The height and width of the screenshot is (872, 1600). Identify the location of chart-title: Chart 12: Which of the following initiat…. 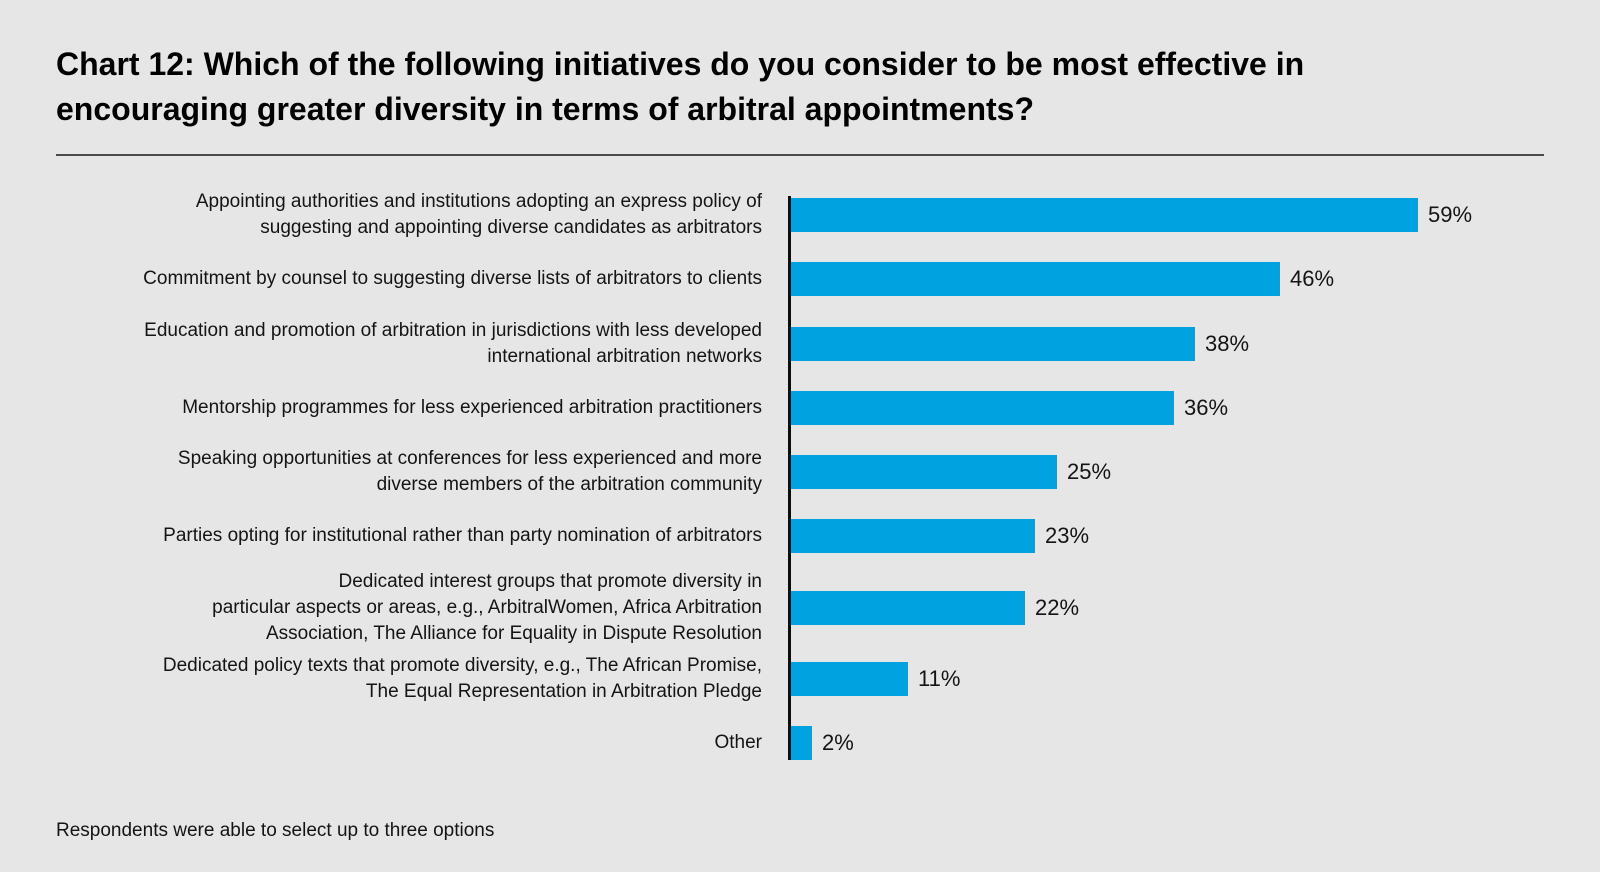
(680, 86).